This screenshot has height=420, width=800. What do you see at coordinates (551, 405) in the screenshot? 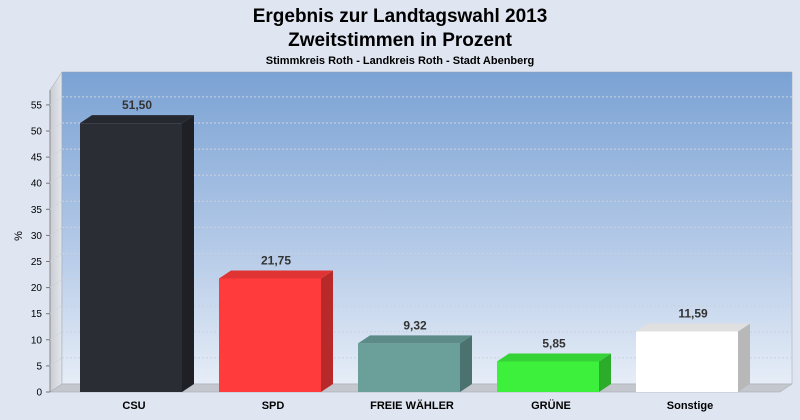
I see `category-label: GRÜNE` at bounding box center [551, 405].